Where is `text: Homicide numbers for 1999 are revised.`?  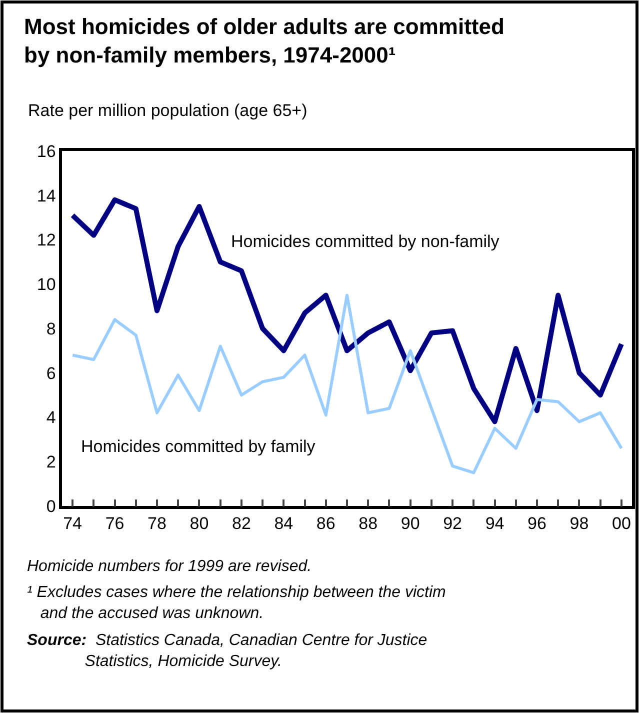
text: Homicide numbers for 1999 are revised. is located at coordinates (169, 566).